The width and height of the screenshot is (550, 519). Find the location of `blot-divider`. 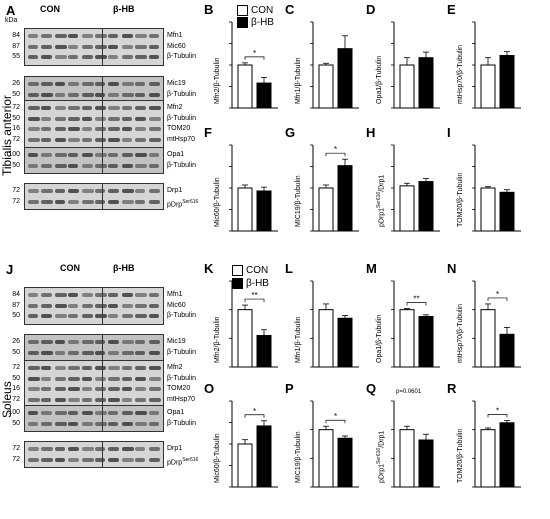

blot-divider is located at coordinates (102, 196).